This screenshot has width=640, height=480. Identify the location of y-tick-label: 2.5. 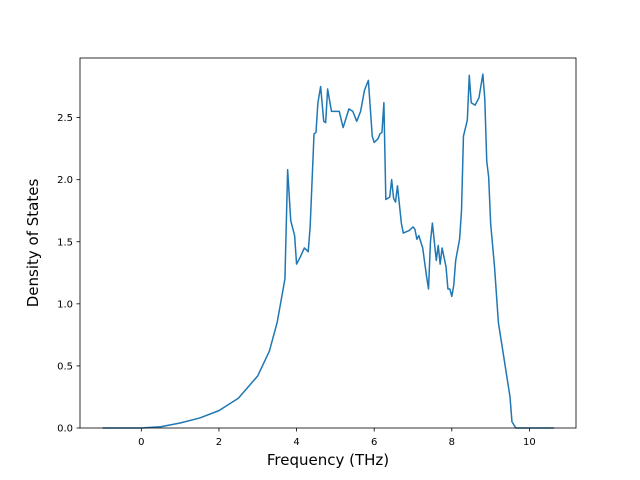
(65, 118).